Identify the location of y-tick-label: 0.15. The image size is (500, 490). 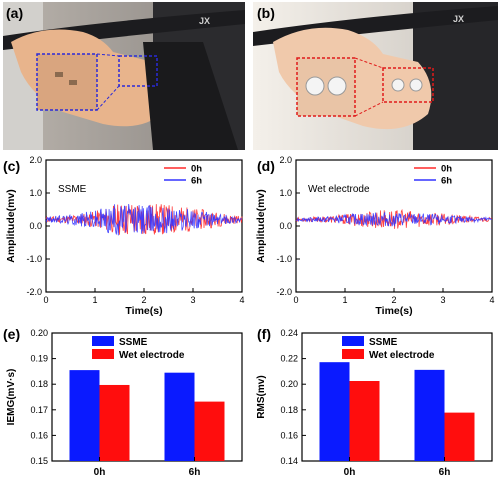
(39, 461).